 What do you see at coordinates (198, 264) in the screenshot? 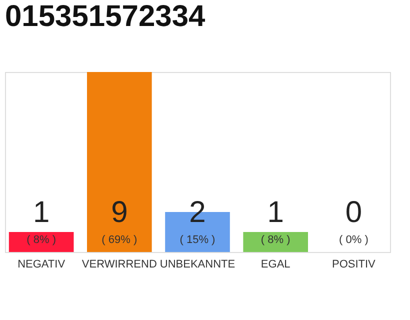
I see `x-tick-label: UNBEKANNTE` at bounding box center [198, 264].